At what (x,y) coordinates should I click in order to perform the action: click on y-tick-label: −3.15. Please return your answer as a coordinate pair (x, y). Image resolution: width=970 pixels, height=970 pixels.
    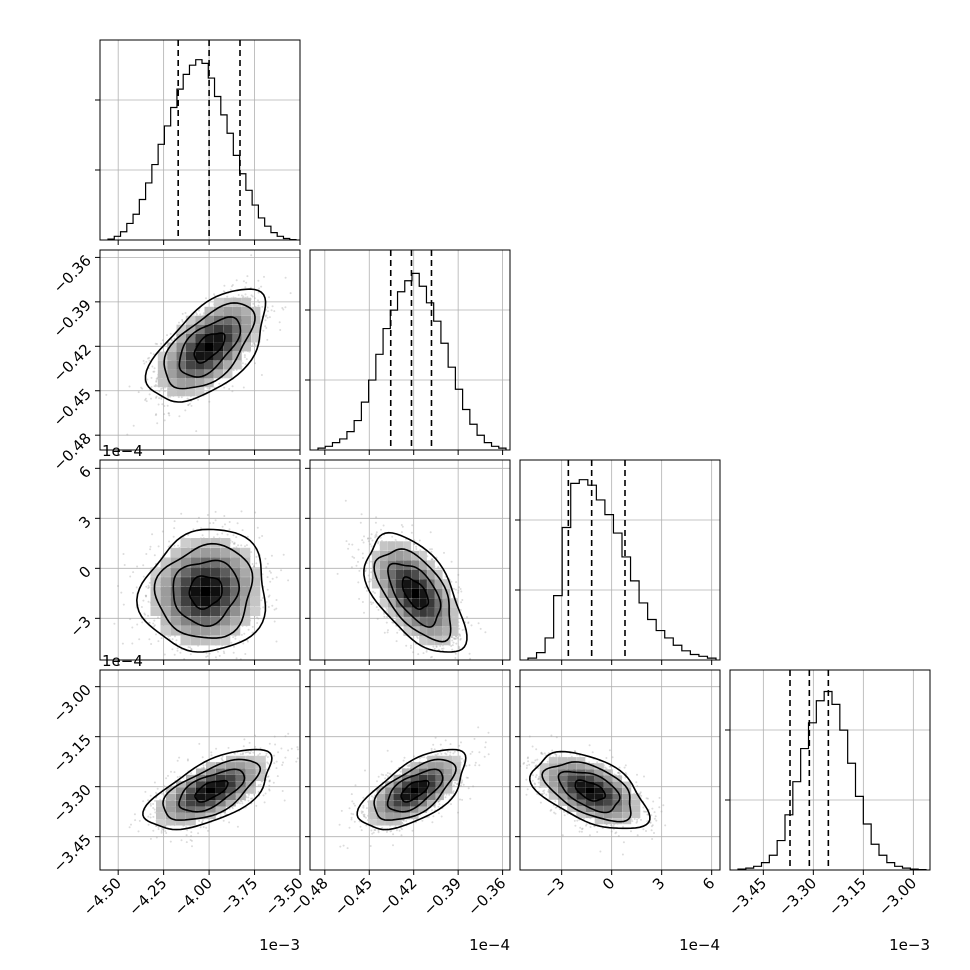
    Looking at the image, I should click on (72, 753).